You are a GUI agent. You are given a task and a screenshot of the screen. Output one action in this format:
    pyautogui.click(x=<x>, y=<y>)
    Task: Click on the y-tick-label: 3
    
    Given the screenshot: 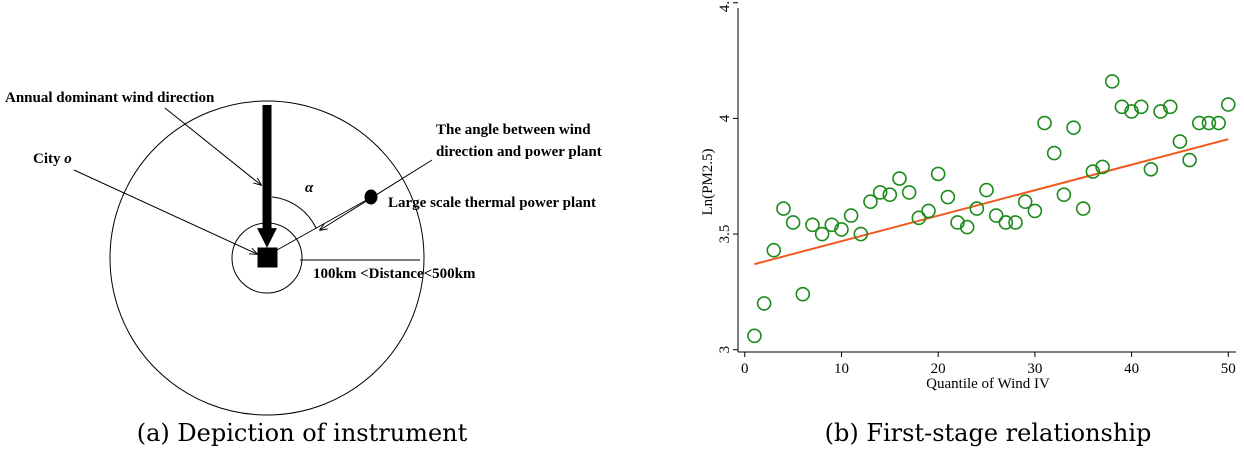 What is the action you would take?
    pyautogui.click(x=725, y=350)
    